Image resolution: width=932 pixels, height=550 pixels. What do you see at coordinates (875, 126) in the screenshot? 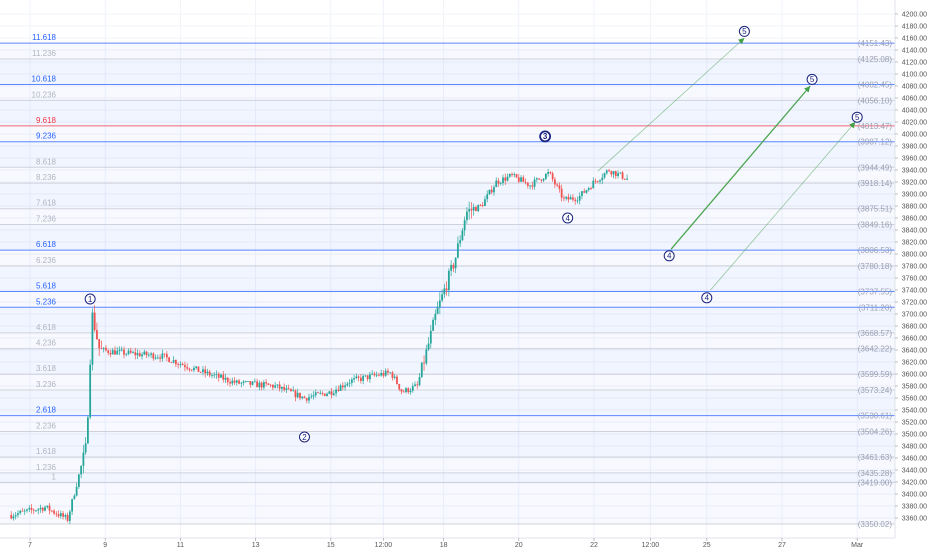
I see `fib-price-label: (4013.47)` at bounding box center [875, 126].